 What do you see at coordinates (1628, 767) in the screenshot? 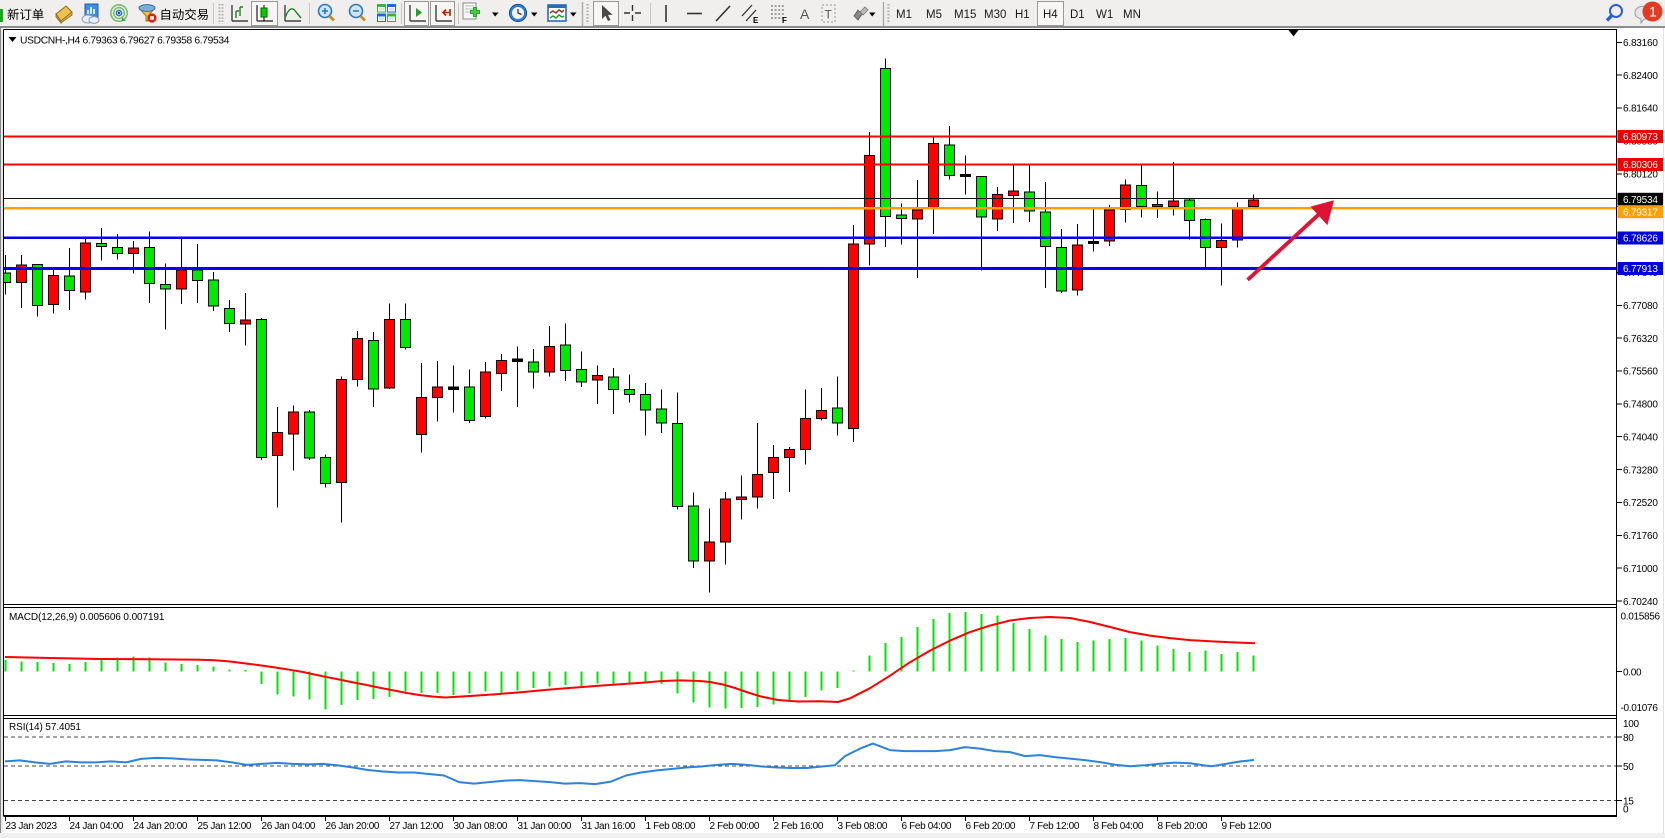
I see `svg-text: 50` at bounding box center [1628, 767].